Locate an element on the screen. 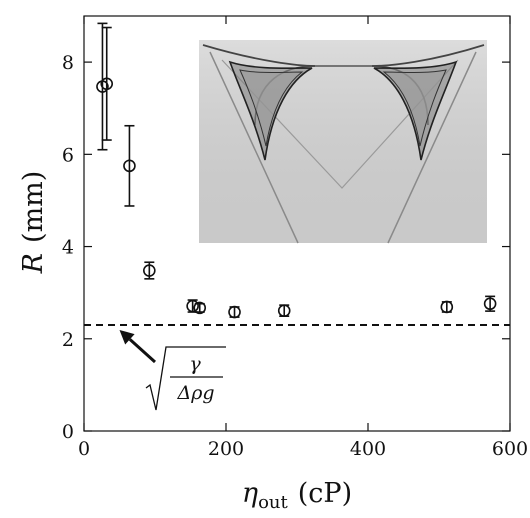  x-axis-label-unit: (cP) is located at coordinates (325, 493).